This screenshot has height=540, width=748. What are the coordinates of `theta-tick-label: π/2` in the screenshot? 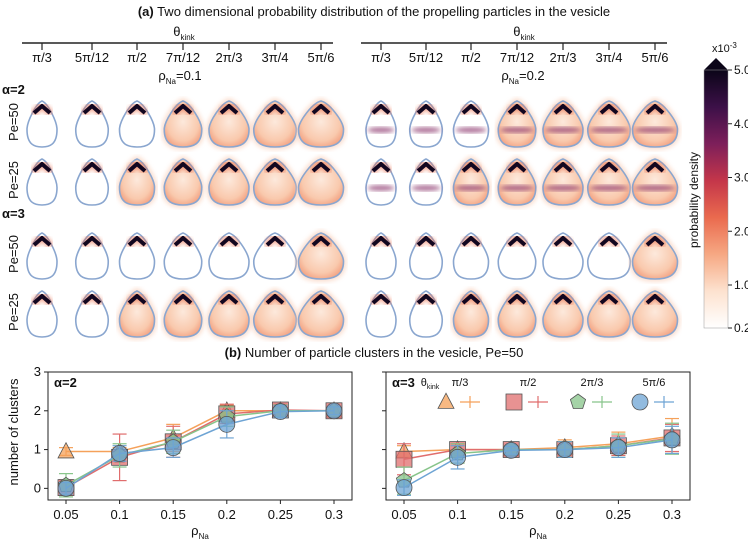 It's located at (471, 57).